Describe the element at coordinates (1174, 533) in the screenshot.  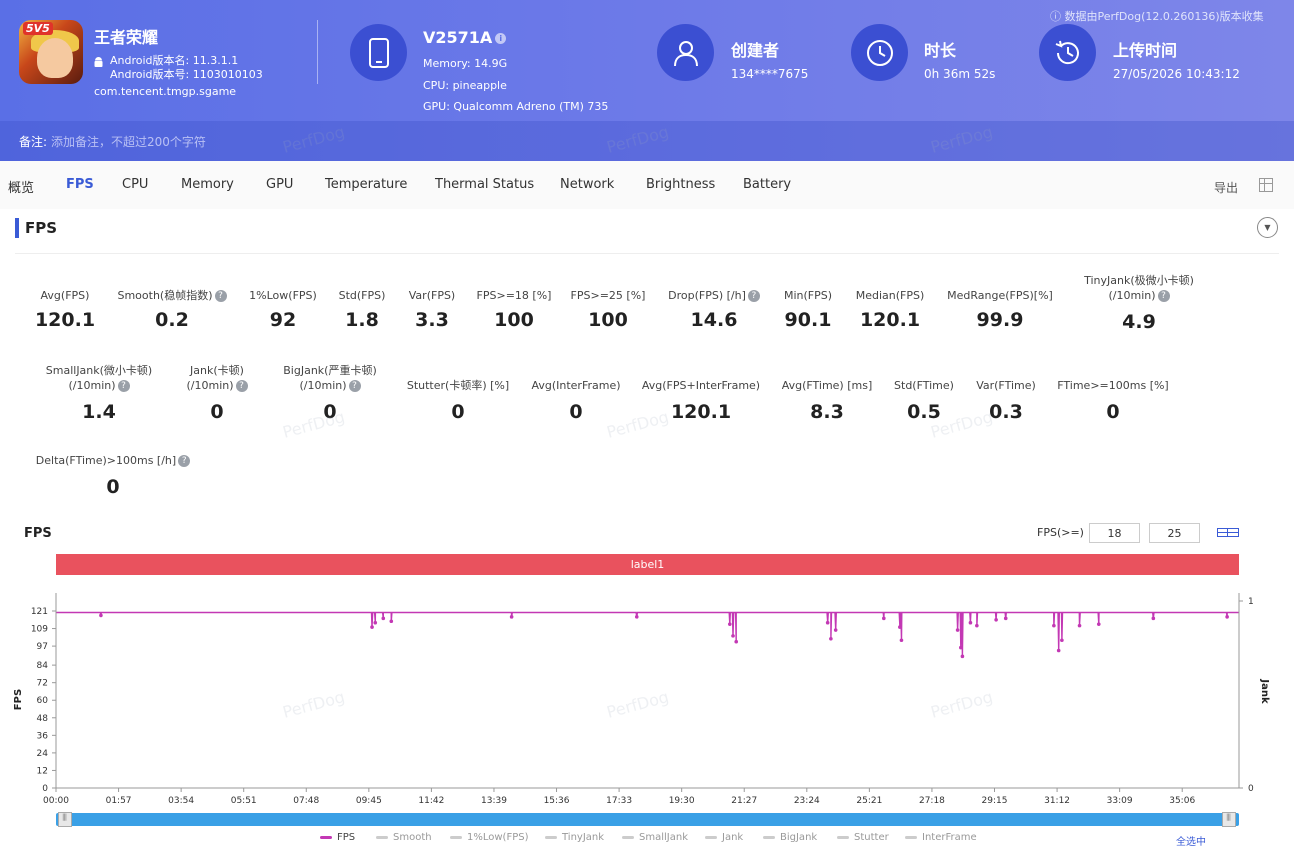
I see `fps-threshold-2-input` at that location.